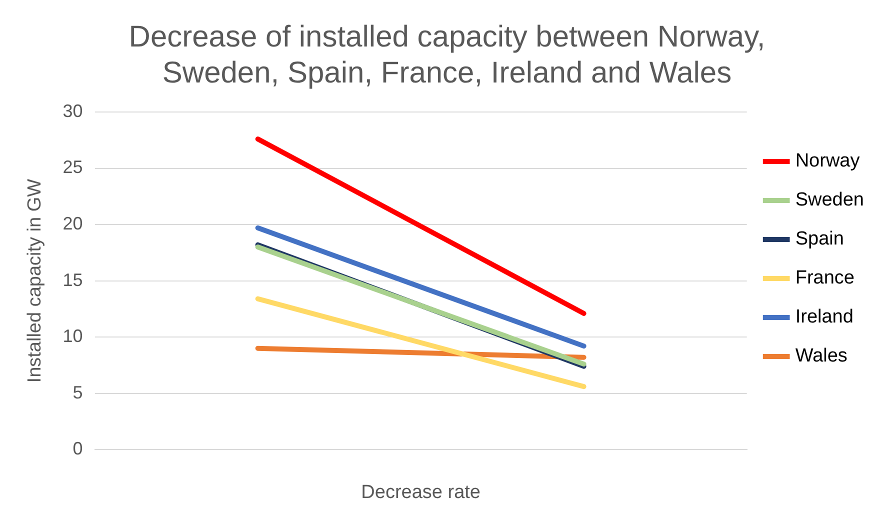 The height and width of the screenshot is (528, 894). What do you see at coordinates (829, 200) in the screenshot?
I see `legend-label: Sweden` at bounding box center [829, 200].